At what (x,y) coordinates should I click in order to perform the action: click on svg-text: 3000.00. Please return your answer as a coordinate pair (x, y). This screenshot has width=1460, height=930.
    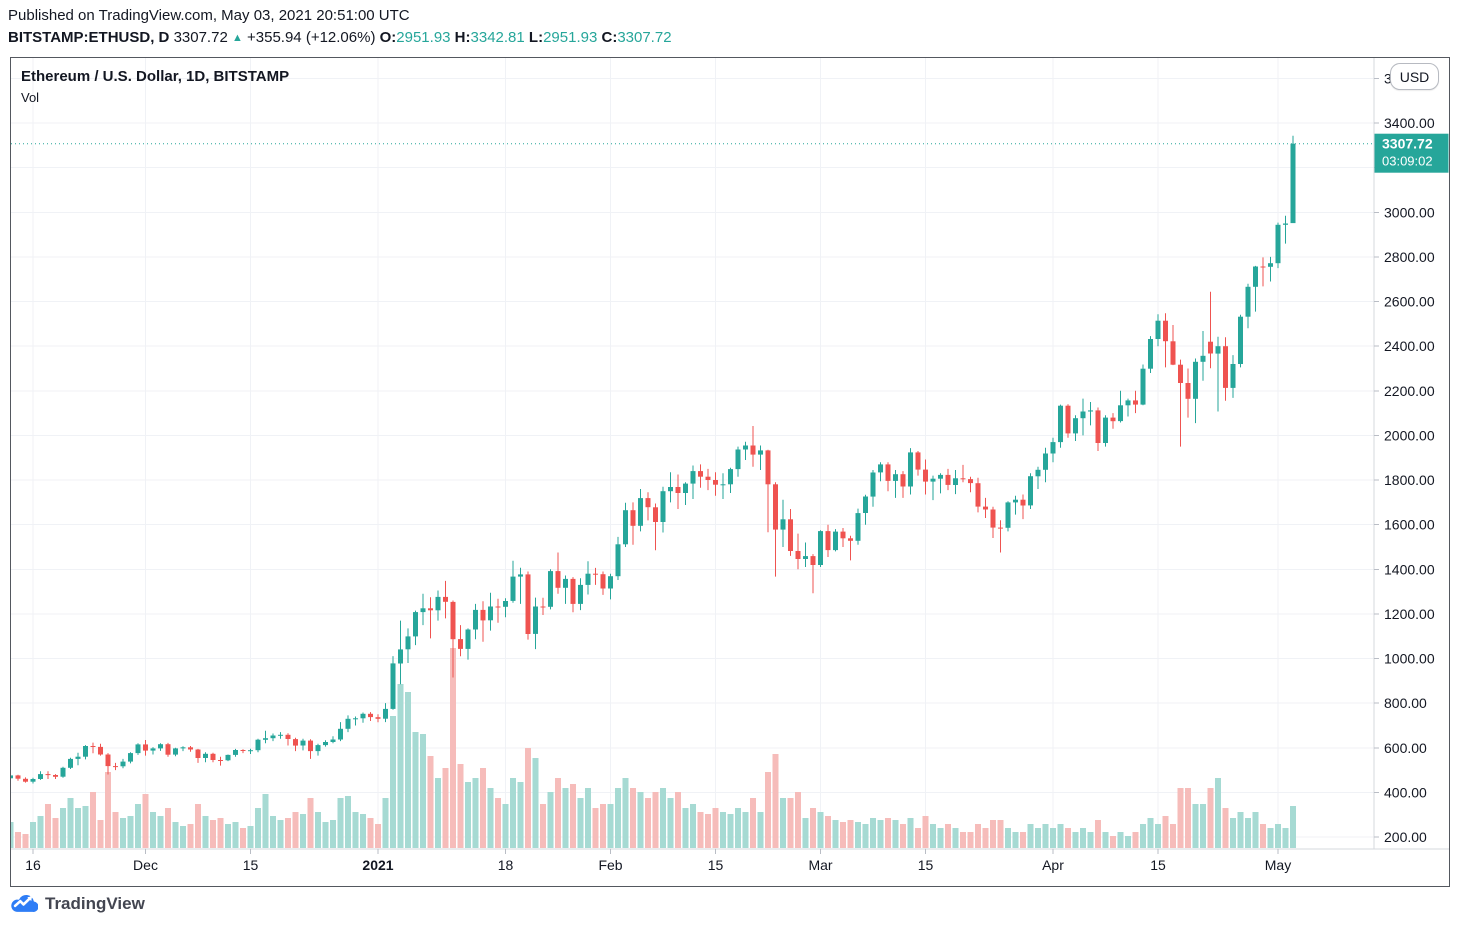
    Looking at the image, I should click on (1409, 212).